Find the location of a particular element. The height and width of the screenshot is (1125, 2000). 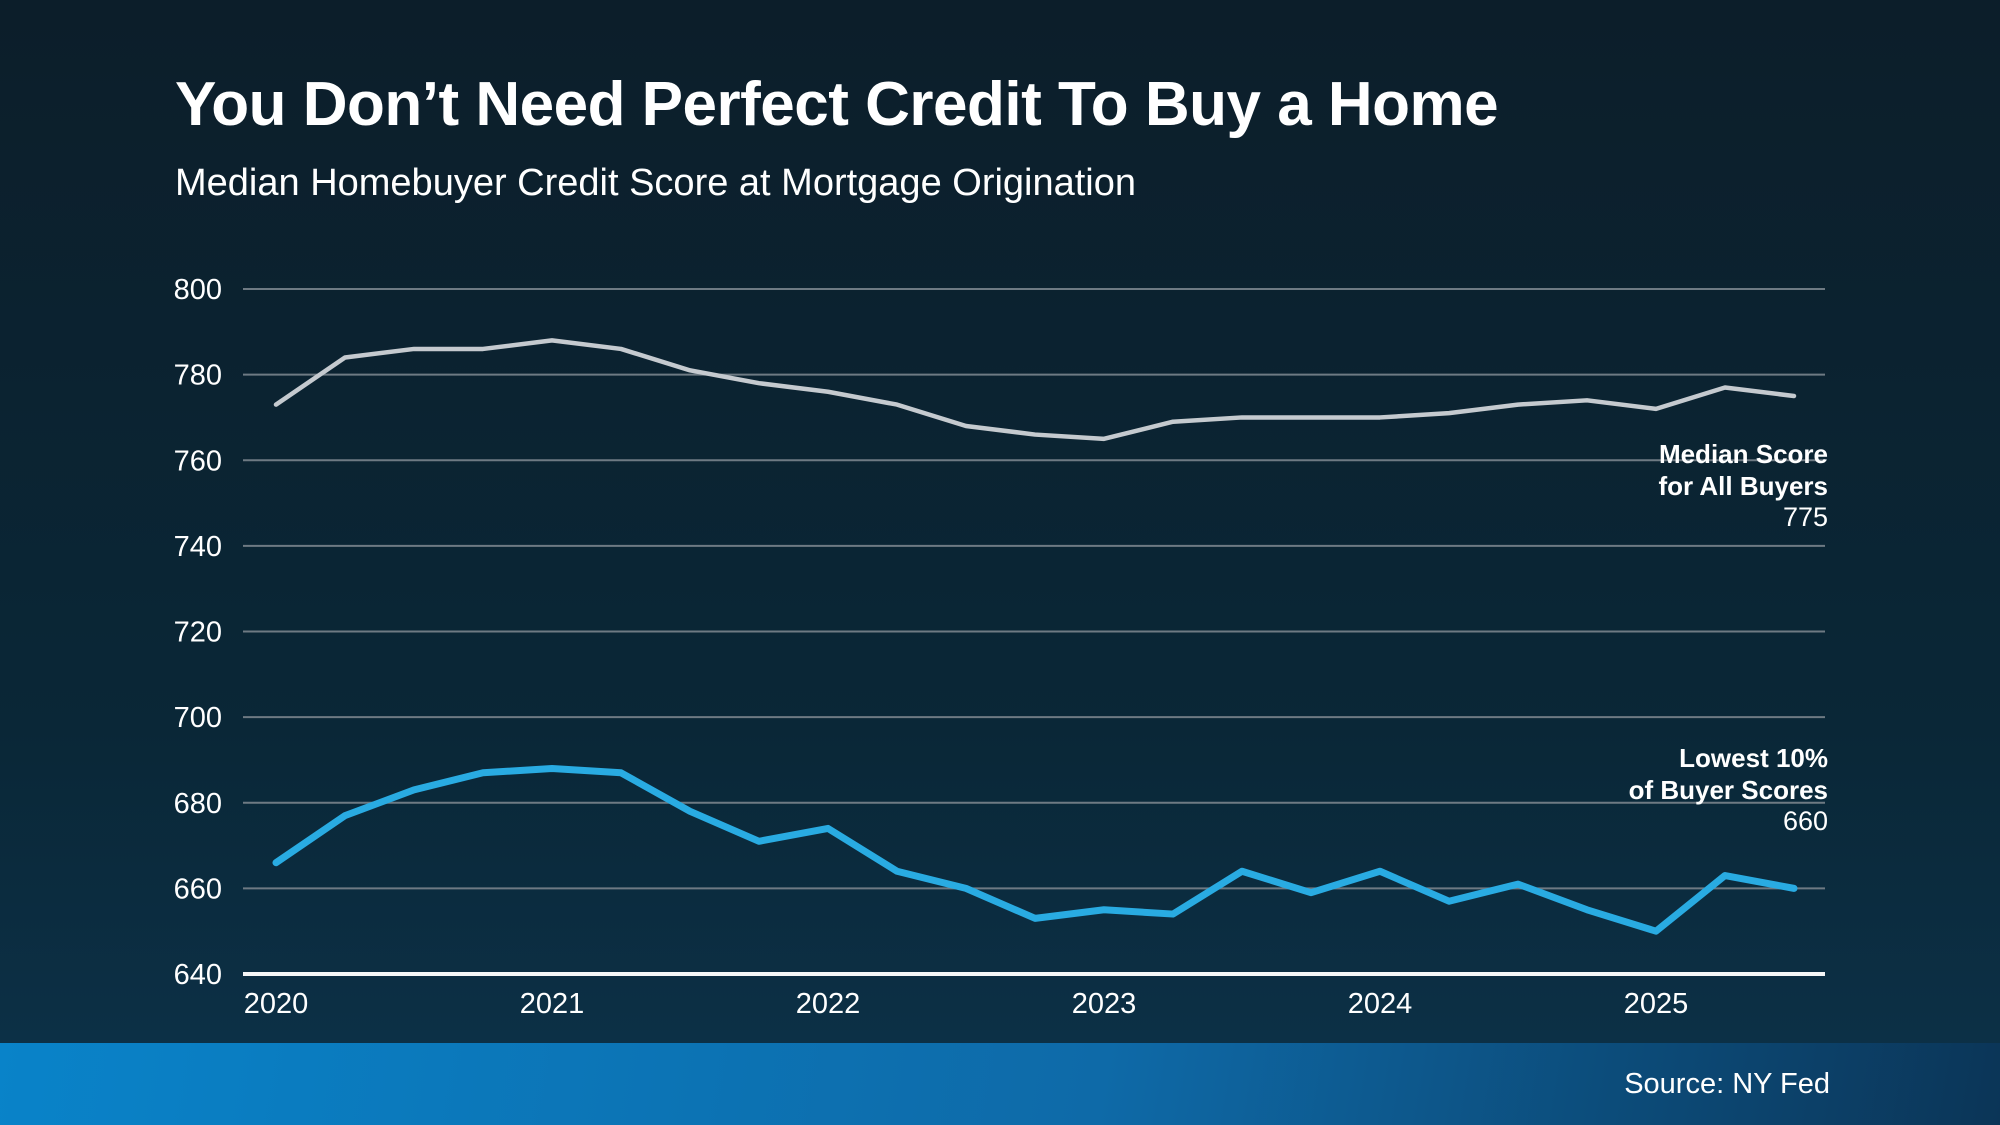

annotation-median-line1: Median Score is located at coordinates (1743, 454).